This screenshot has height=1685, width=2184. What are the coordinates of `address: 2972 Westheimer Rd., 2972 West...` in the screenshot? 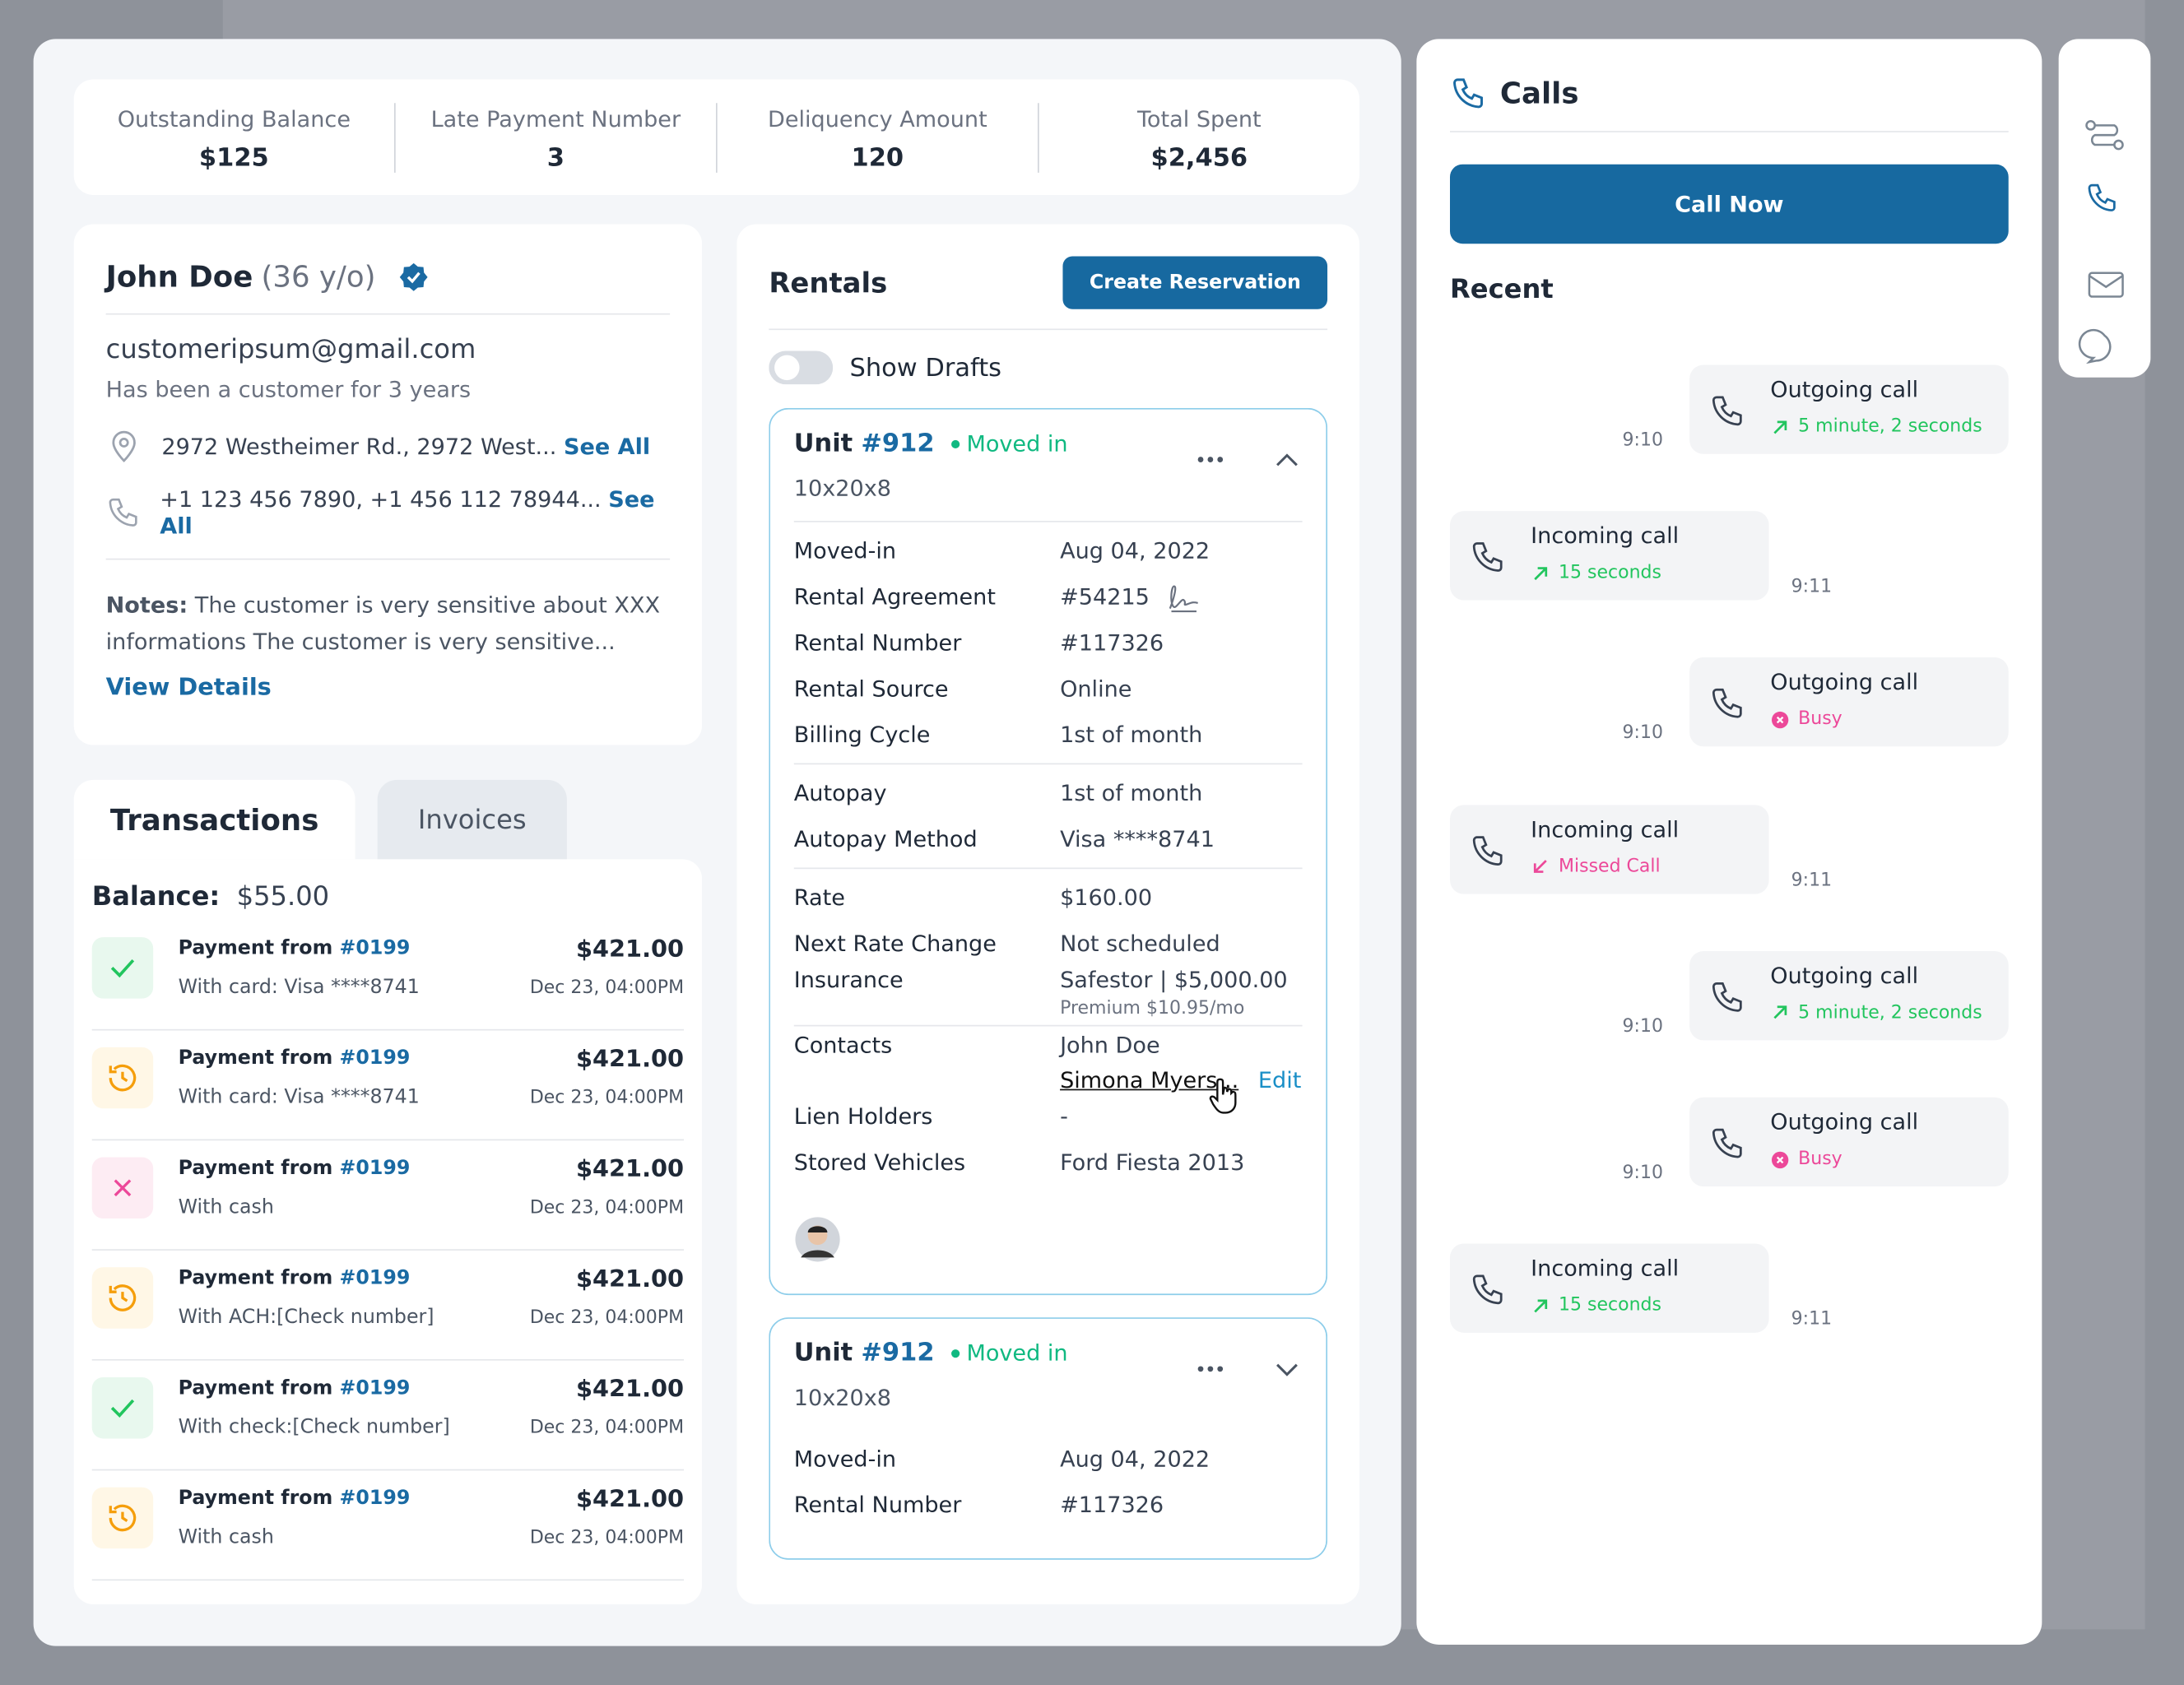 It's located at (359, 445).